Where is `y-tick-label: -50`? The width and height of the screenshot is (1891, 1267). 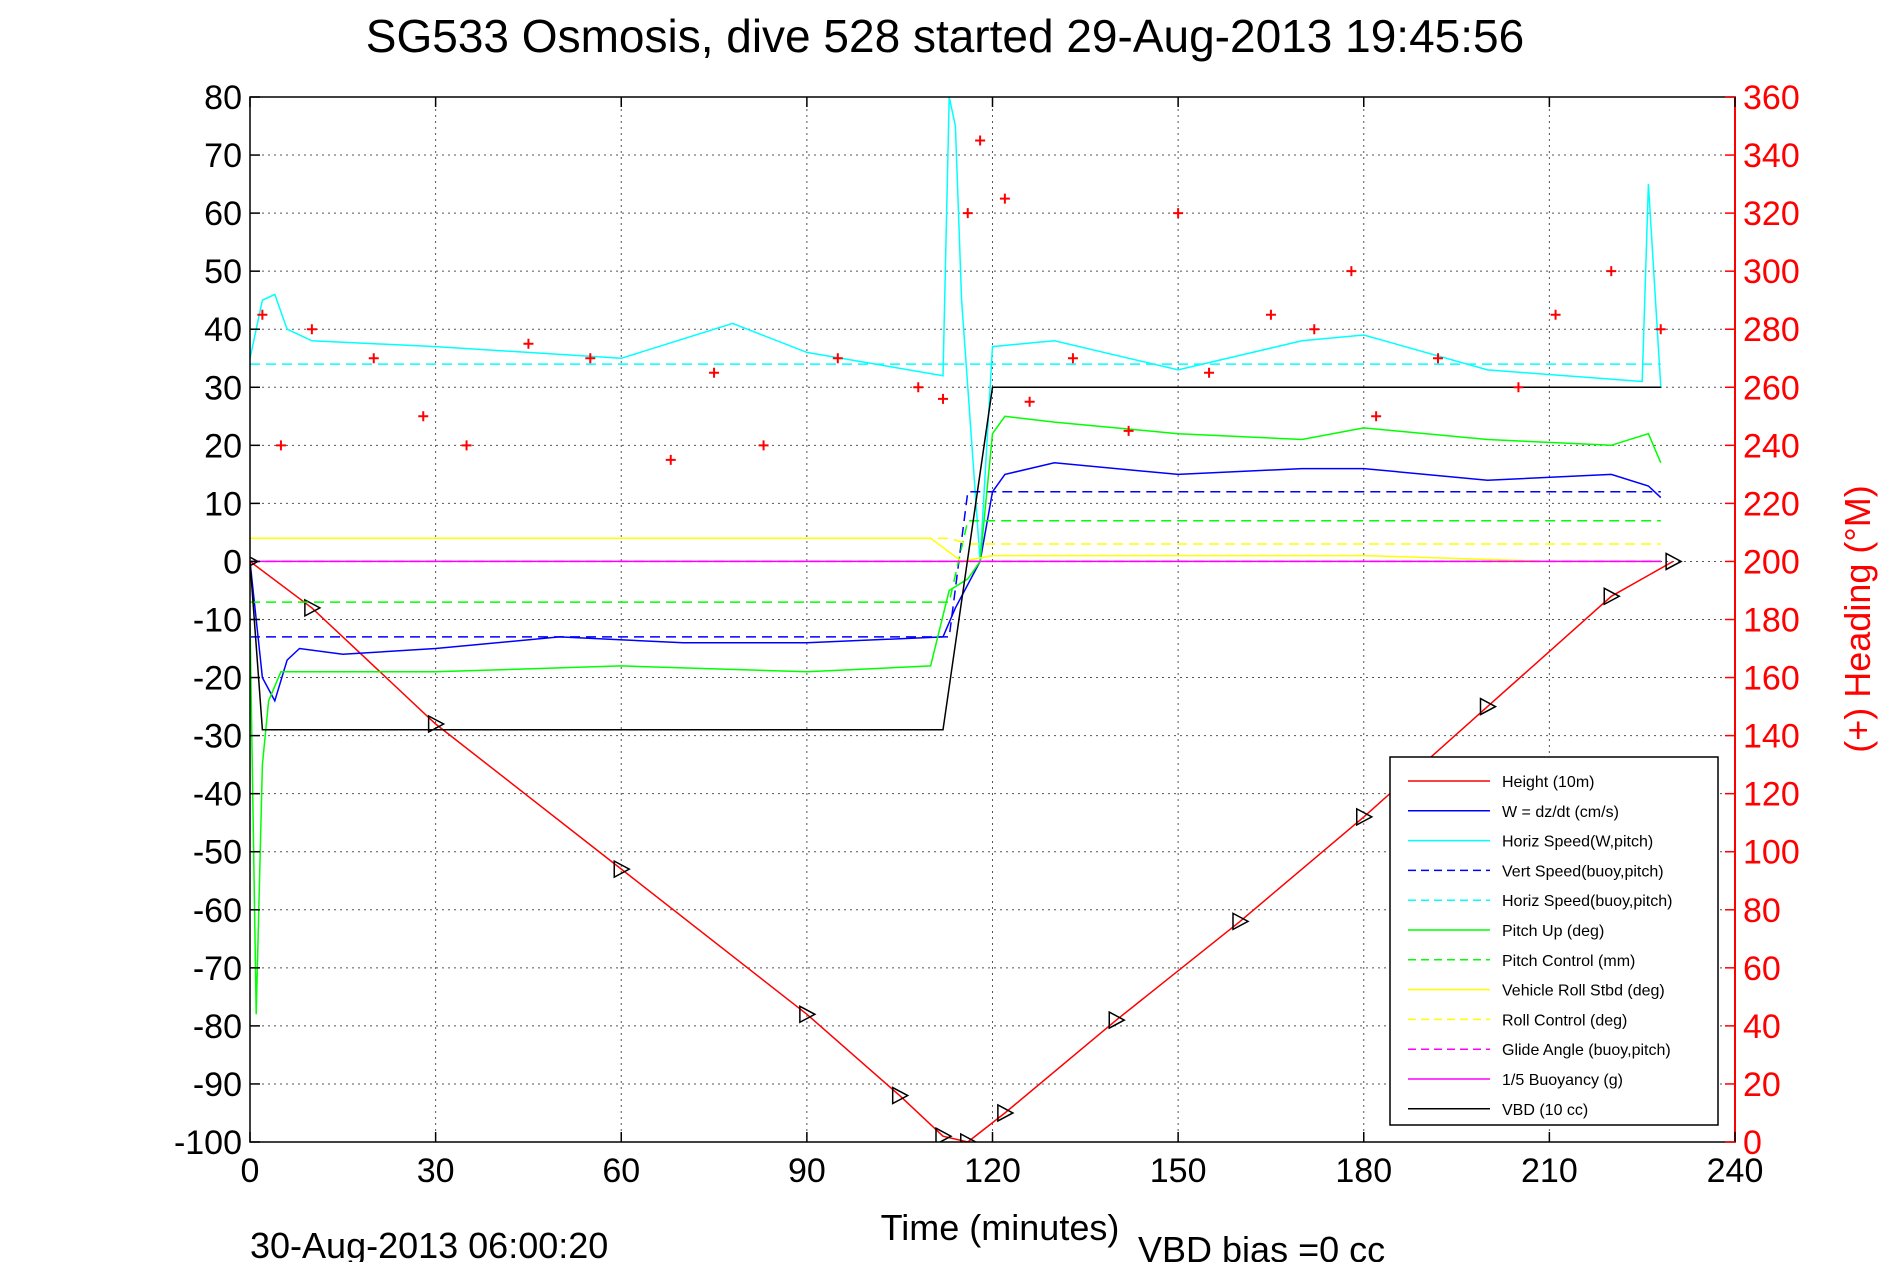
y-tick-label: -50 is located at coordinates (217, 853).